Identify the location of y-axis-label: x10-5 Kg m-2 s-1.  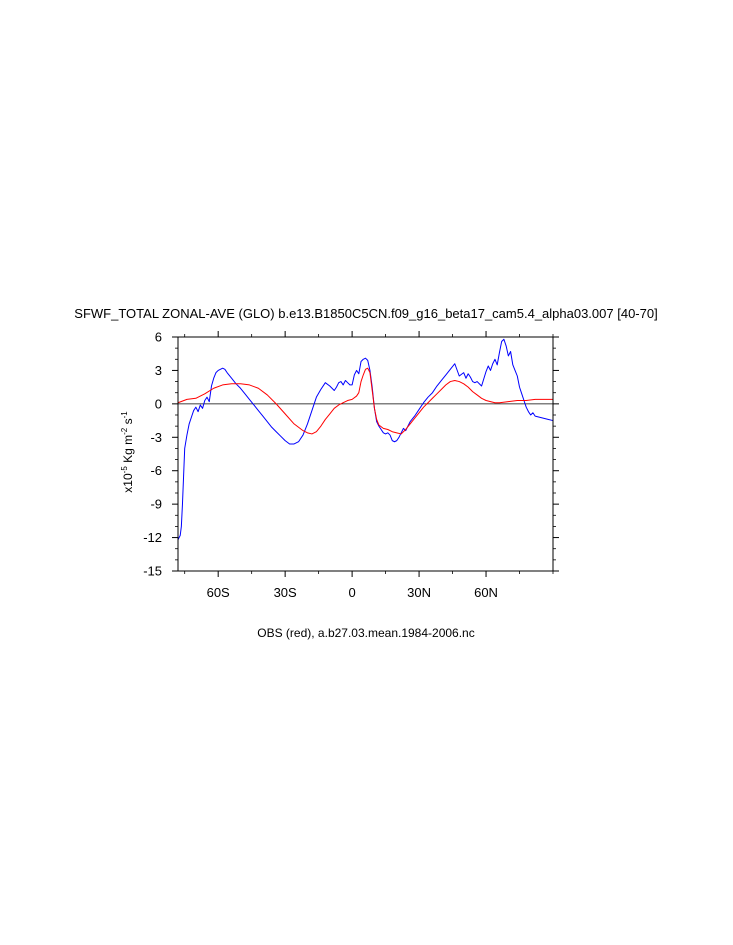
(127, 452).